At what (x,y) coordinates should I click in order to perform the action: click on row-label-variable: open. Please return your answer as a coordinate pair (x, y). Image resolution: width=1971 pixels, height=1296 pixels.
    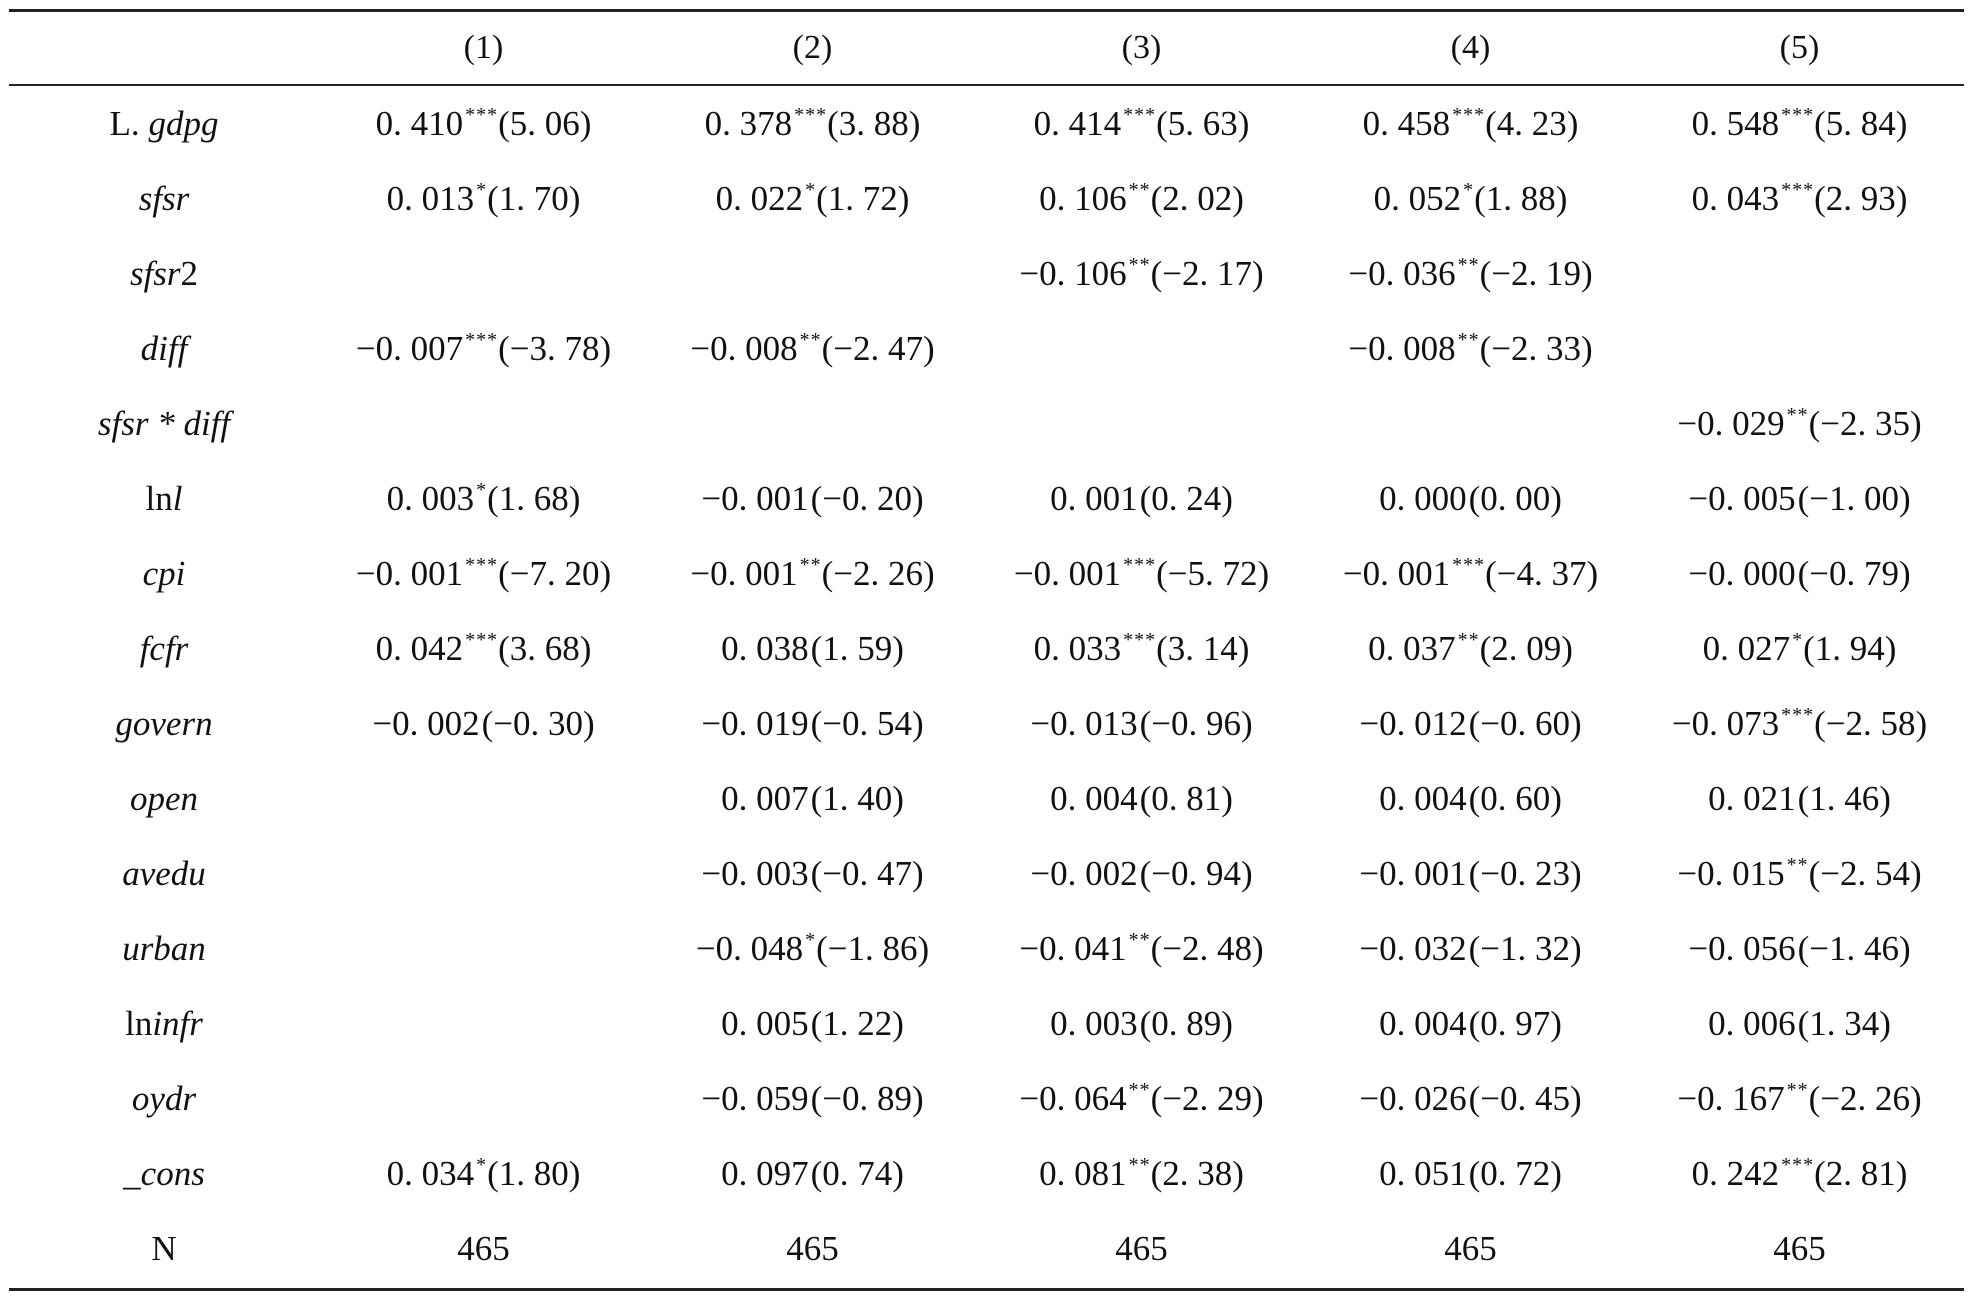
    Looking at the image, I should click on (164, 798).